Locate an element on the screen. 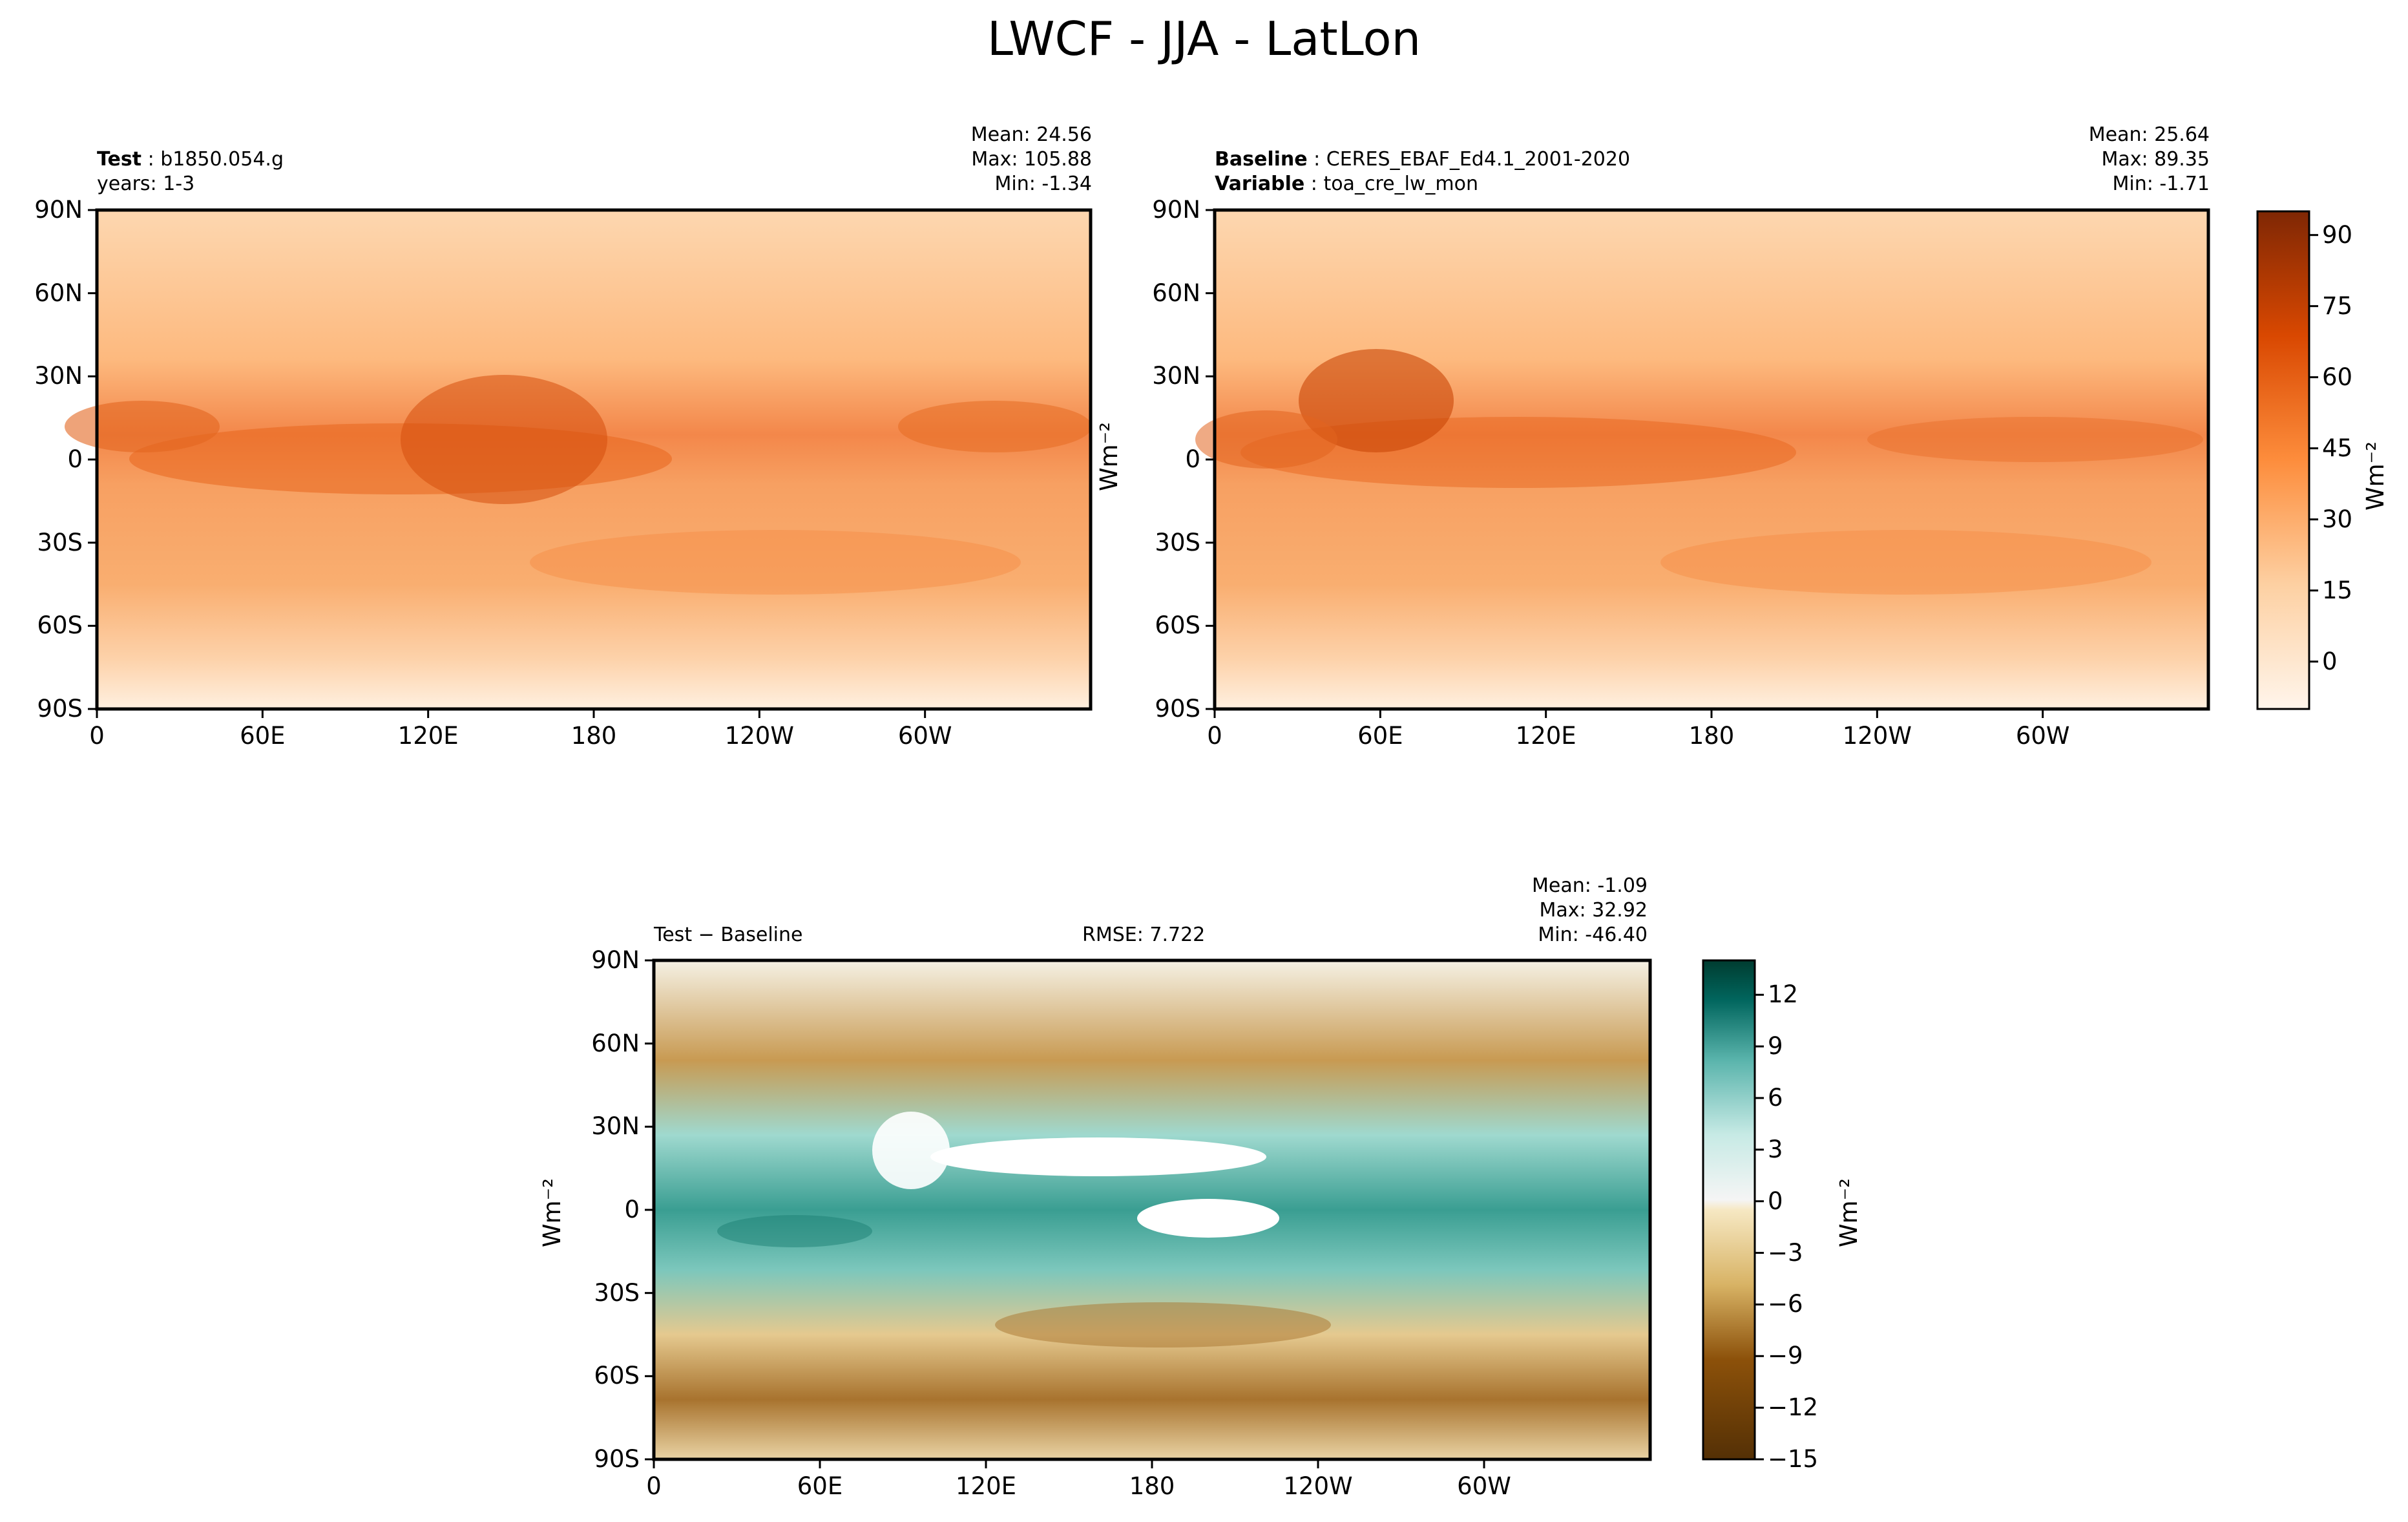 The height and width of the screenshot is (1522, 2408). test-xtick-label: 180 is located at coordinates (594, 736).